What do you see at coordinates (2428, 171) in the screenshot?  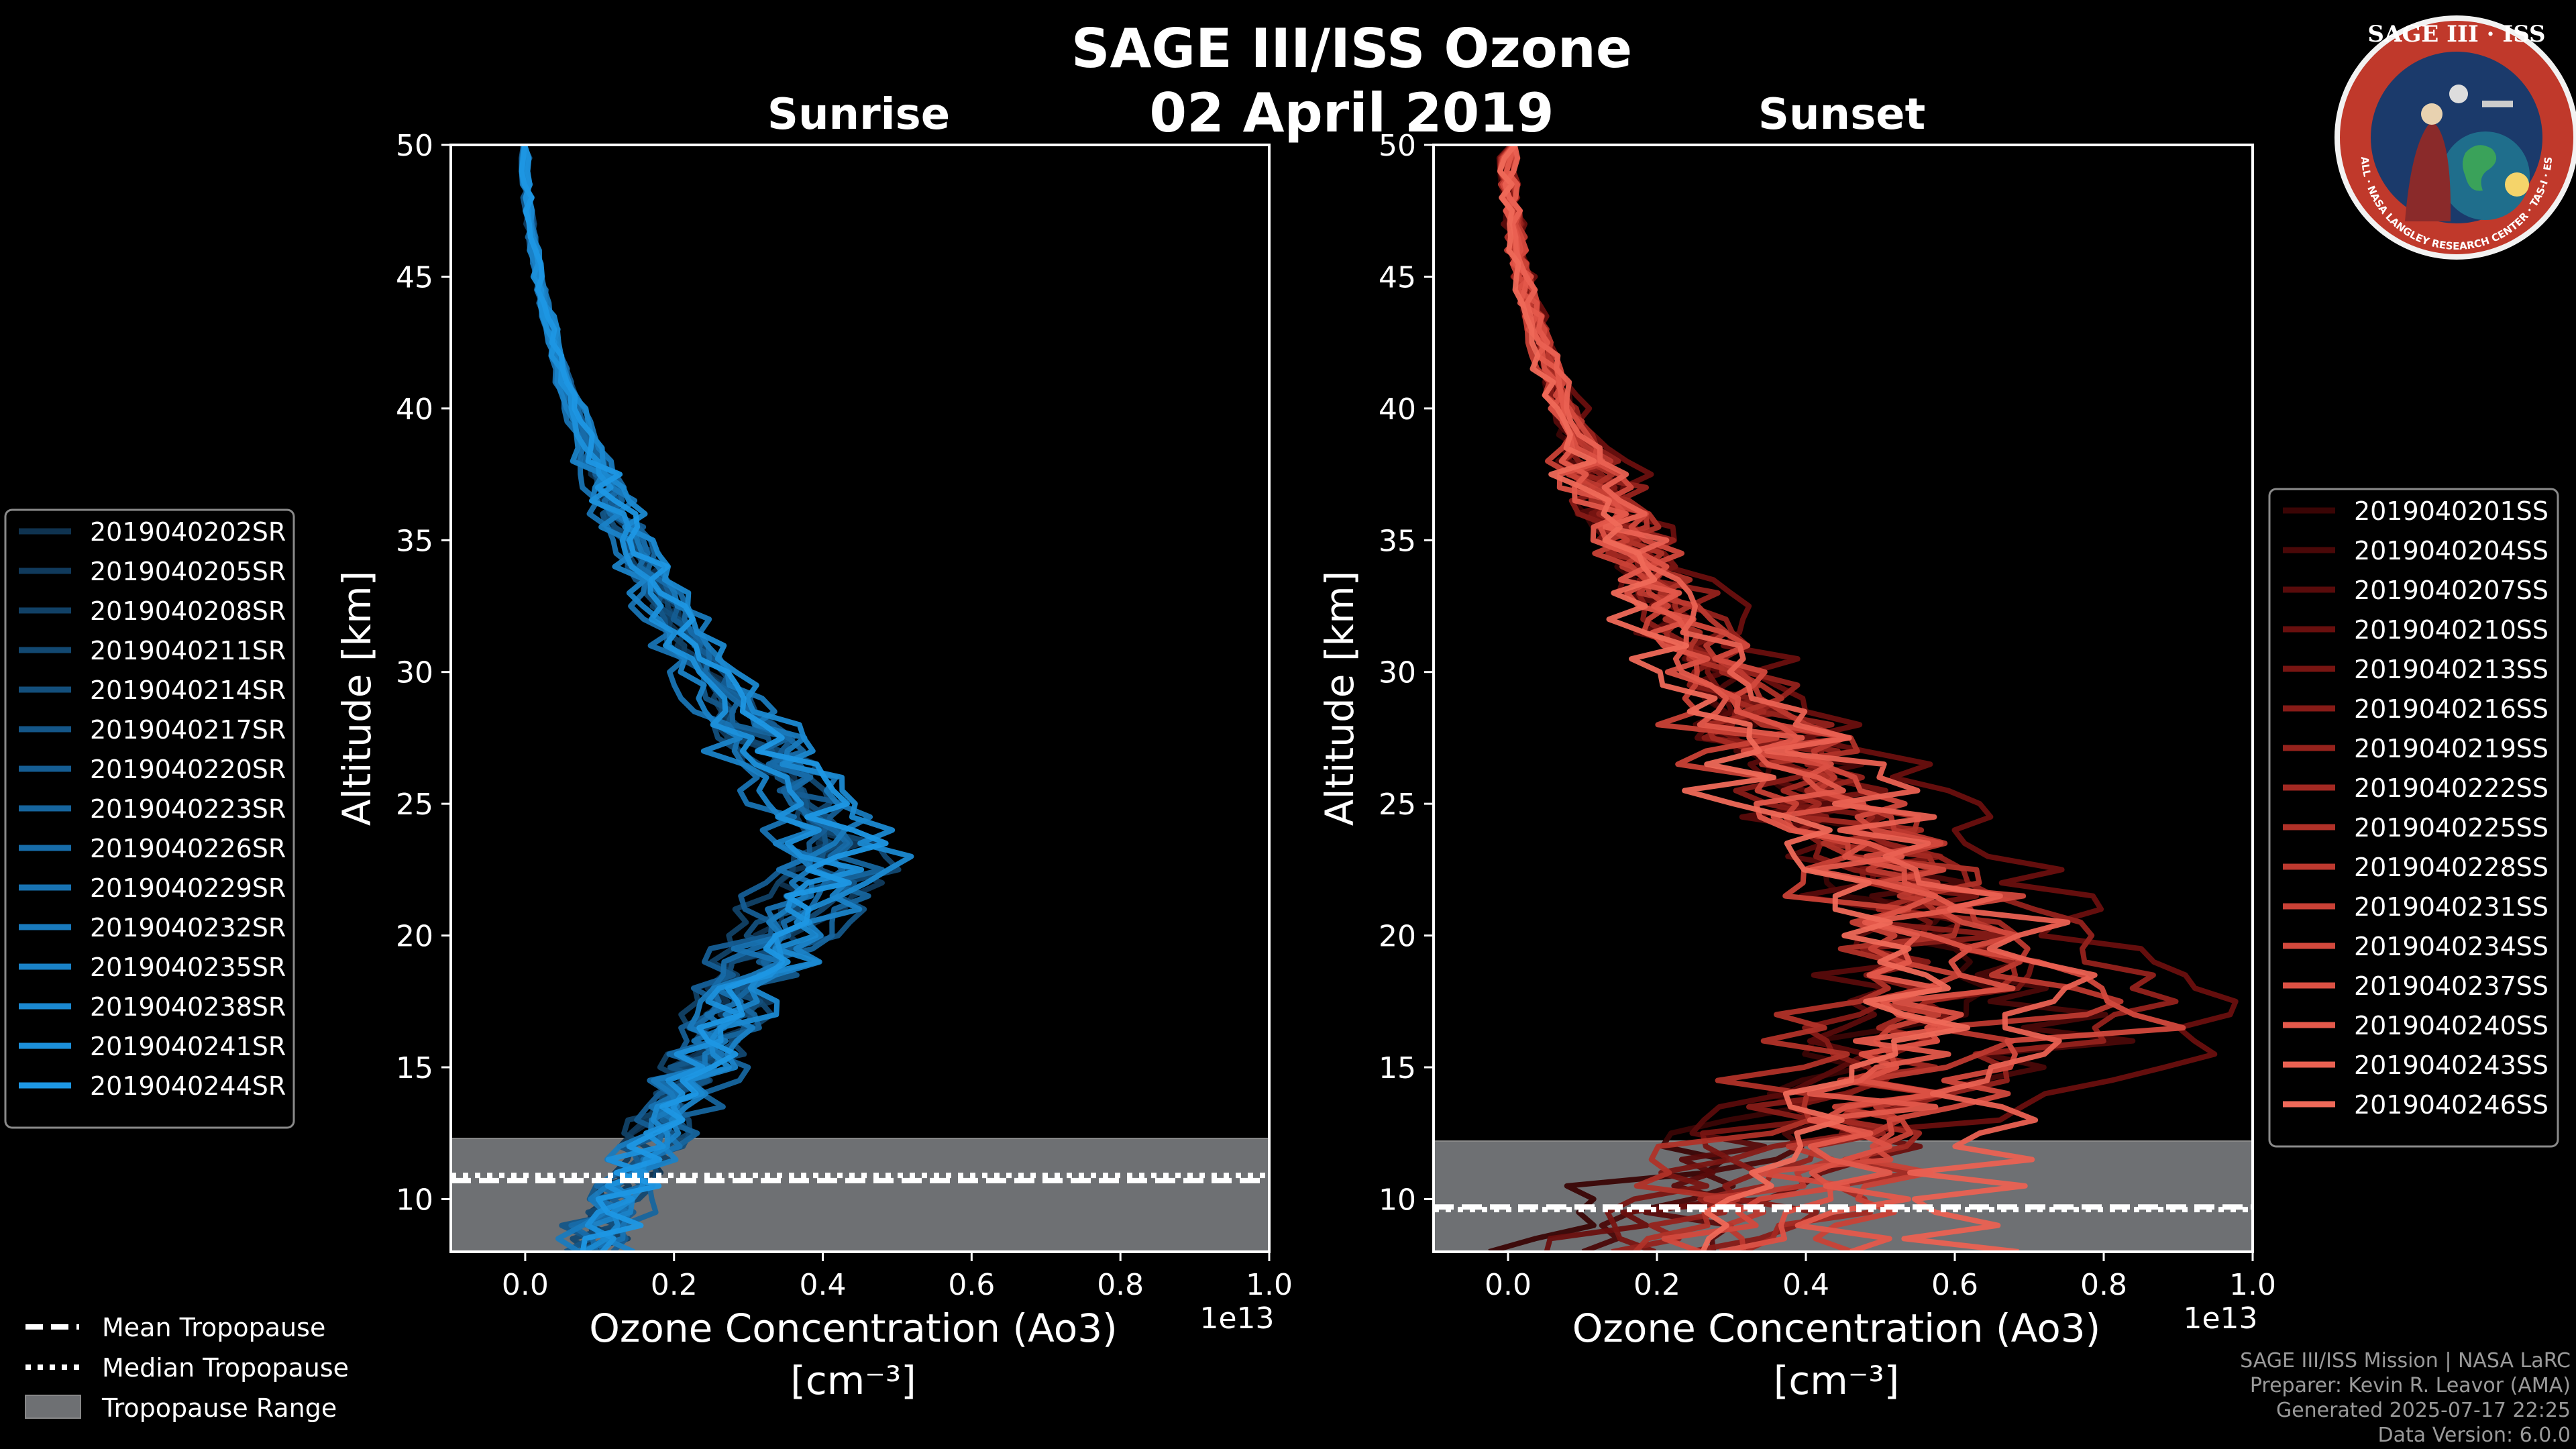 I see `badge-figure-icon` at bounding box center [2428, 171].